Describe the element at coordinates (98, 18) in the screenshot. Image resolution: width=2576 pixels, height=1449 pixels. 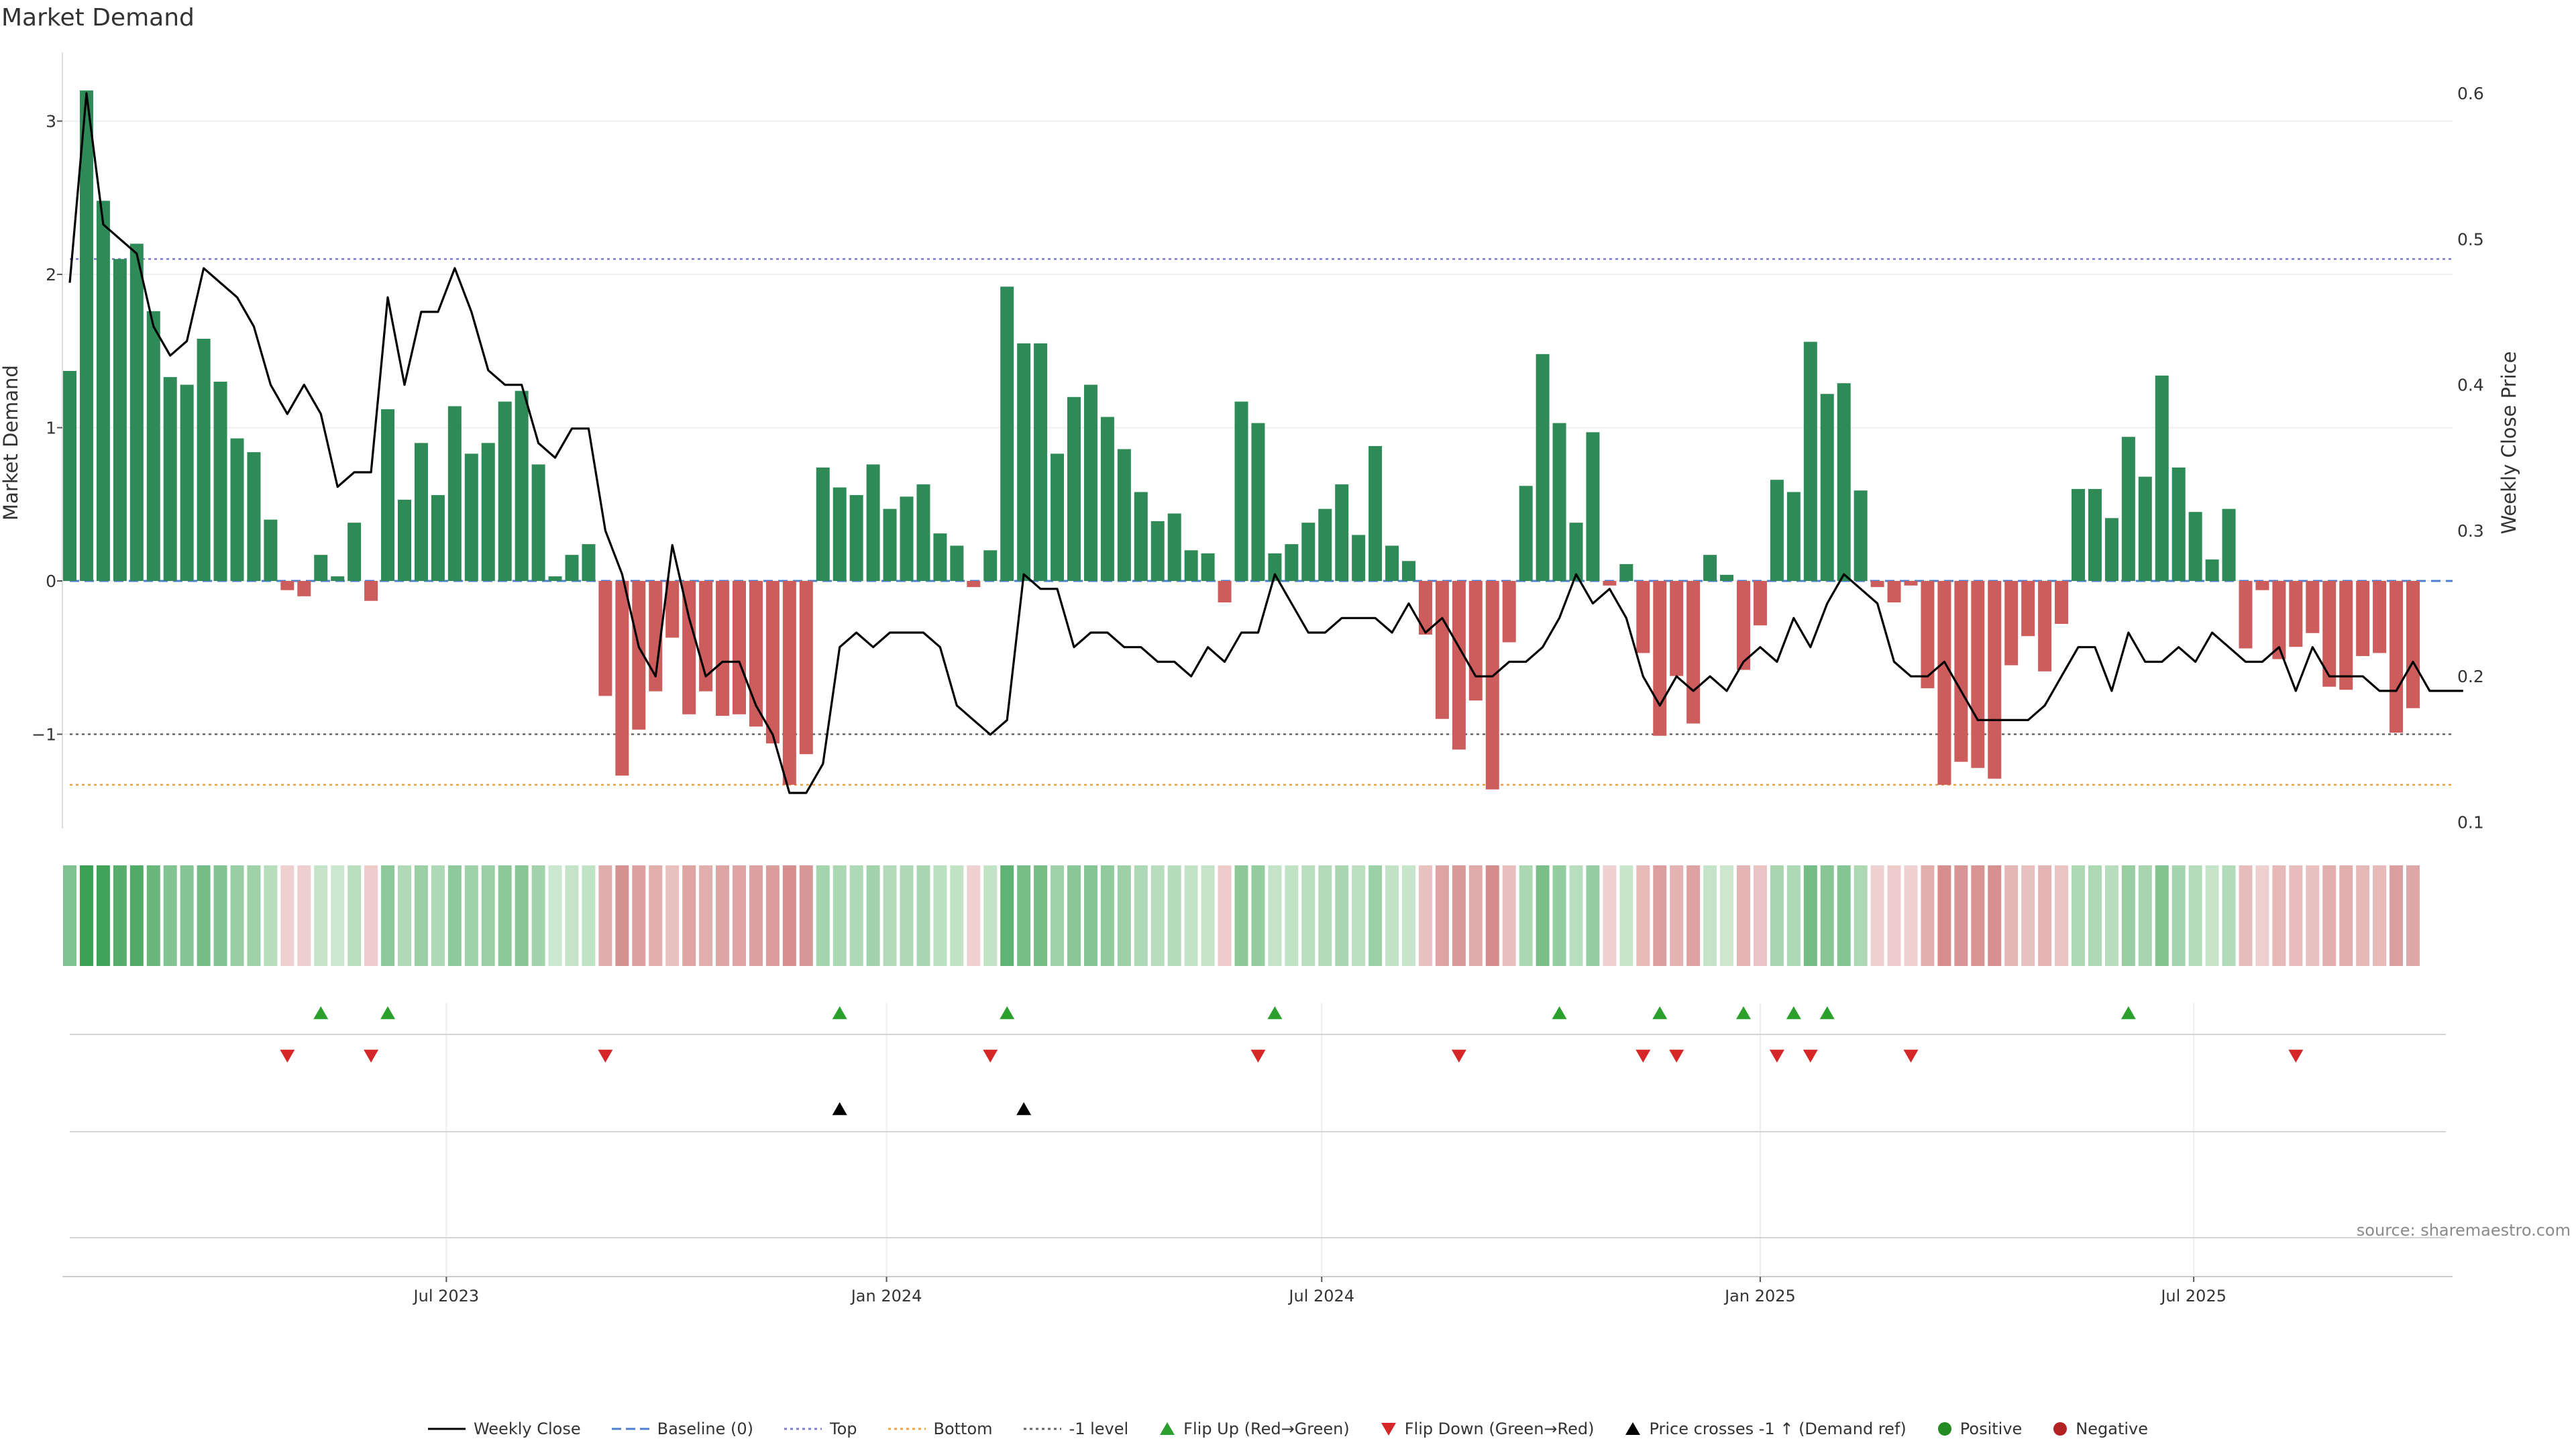
I see `chart-title: Market Demand` at that location.